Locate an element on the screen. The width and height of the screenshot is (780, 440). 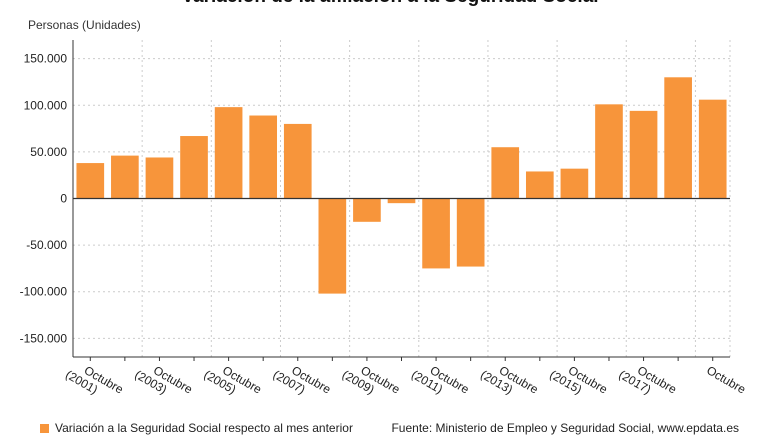
x-tick-label: Octubre(2017) is located at coordinates (647, 382).